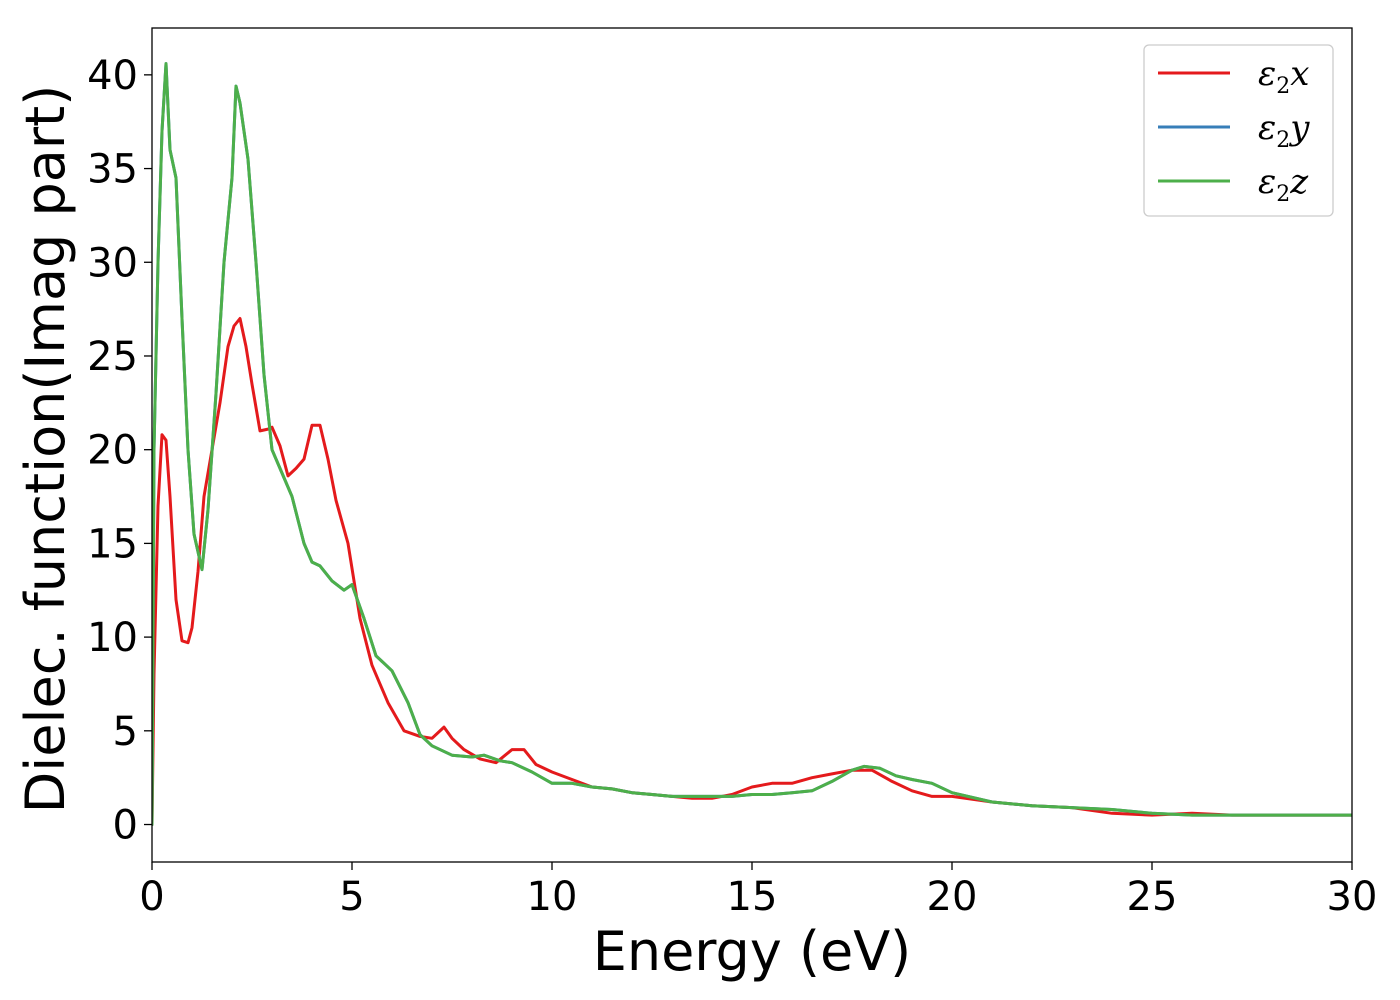  What do you see at coordinates (112, 357) in the screenshot?
I see `y-tick-label: 25` at bounding box center [112, 357].